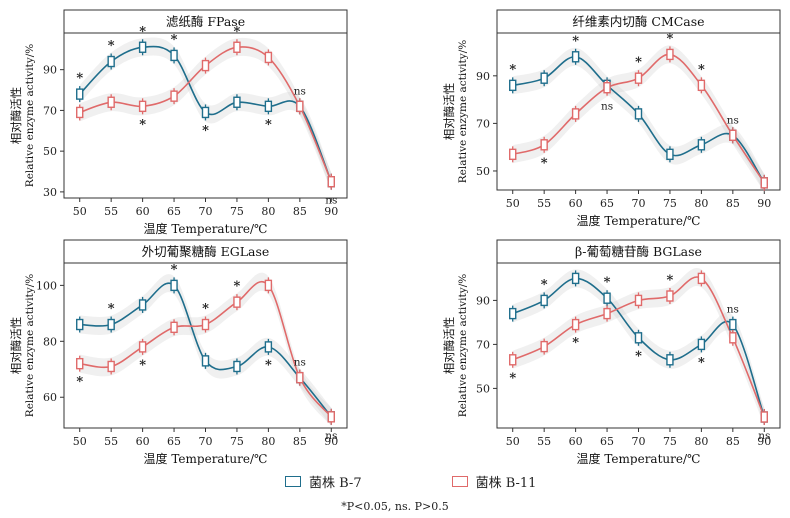 This screenshot has width=790, height=518. Describe the element at coordinates (174, 441) in the screenshot. I see `x-tick-label: 65` at that location.